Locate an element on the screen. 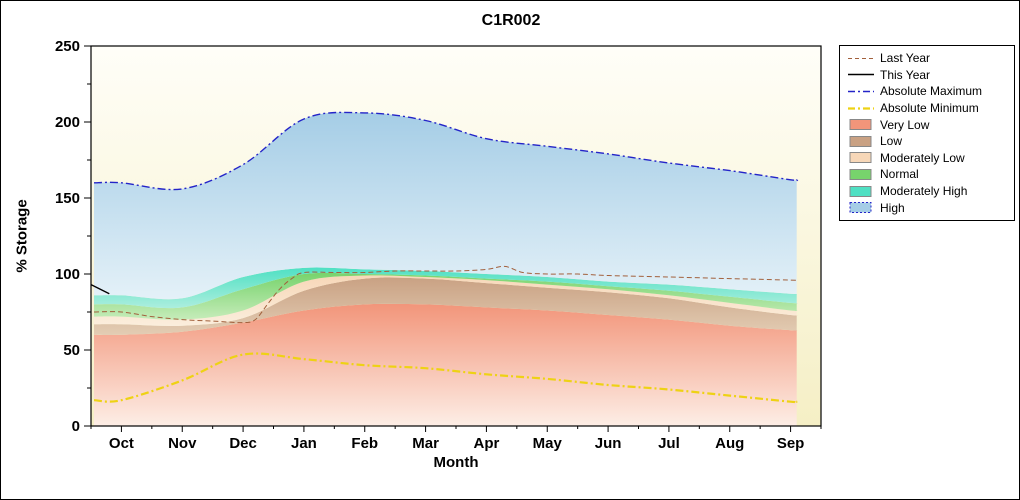 The height and width of the screenshot is (500, 1020). x-tick-label: Sep is located at coordinates (791, 443).